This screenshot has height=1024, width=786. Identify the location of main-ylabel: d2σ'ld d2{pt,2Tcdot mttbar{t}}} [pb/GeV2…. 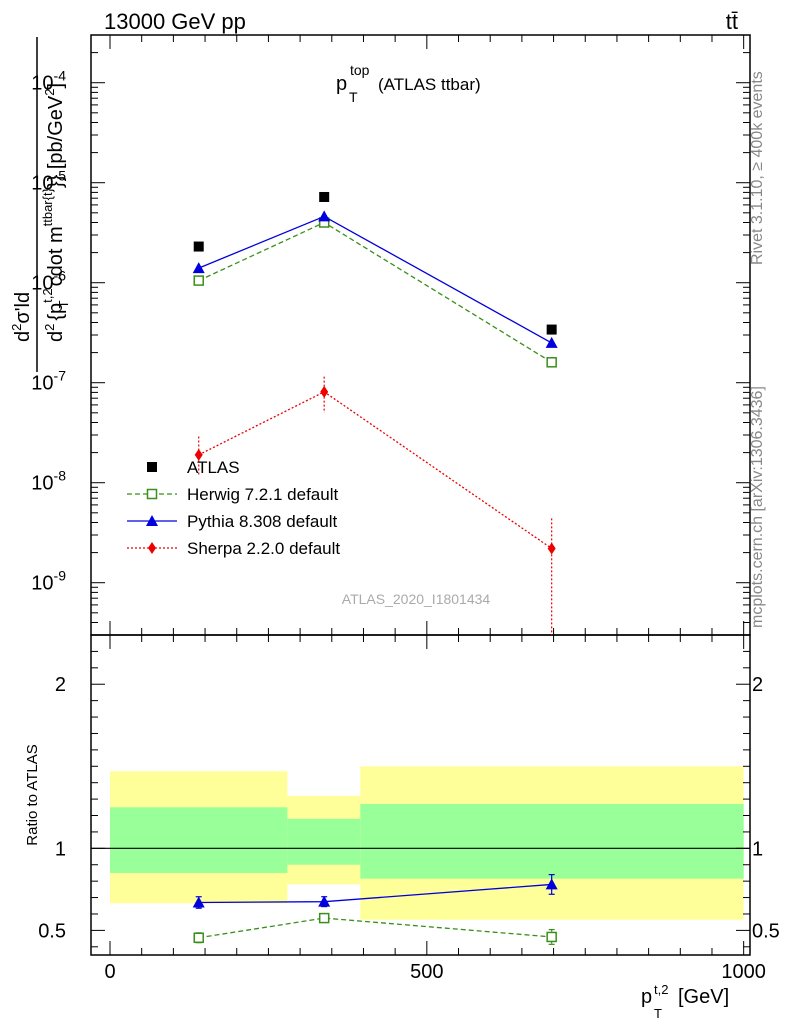
(40, 204).